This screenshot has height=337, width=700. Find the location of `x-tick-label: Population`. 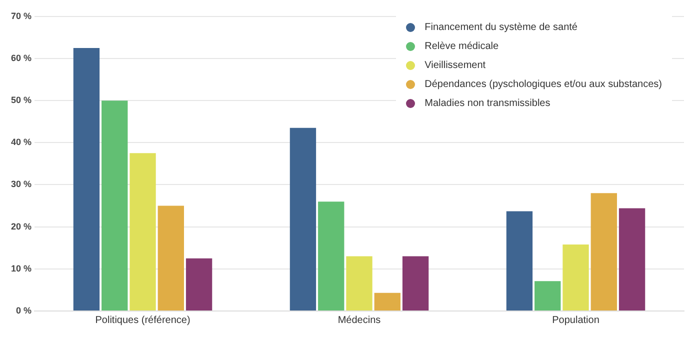

x-tick-label: Population is located at coordinates (576, 320).